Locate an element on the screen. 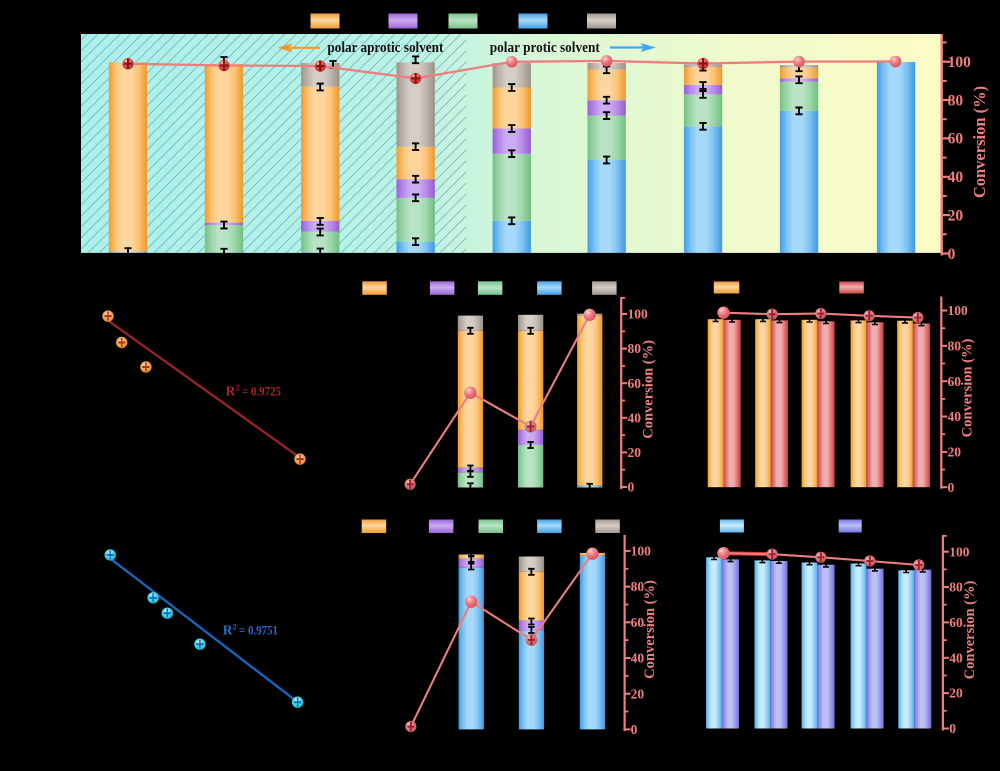 The width and height of the screenshot is (1000, 771). svg-text: polar protic solvent is located at coordinates (545, 48).